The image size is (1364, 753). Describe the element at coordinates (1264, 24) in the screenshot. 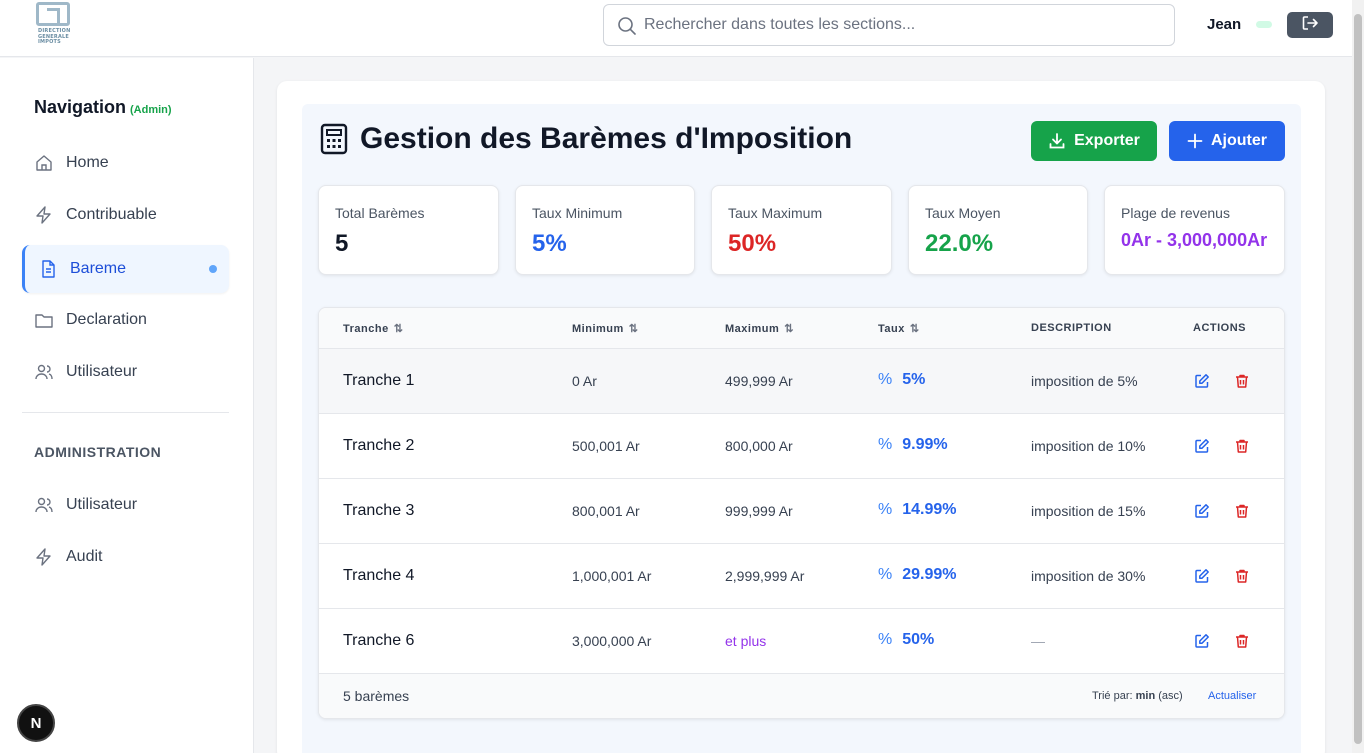

I see `online-status-indicator` at that location.